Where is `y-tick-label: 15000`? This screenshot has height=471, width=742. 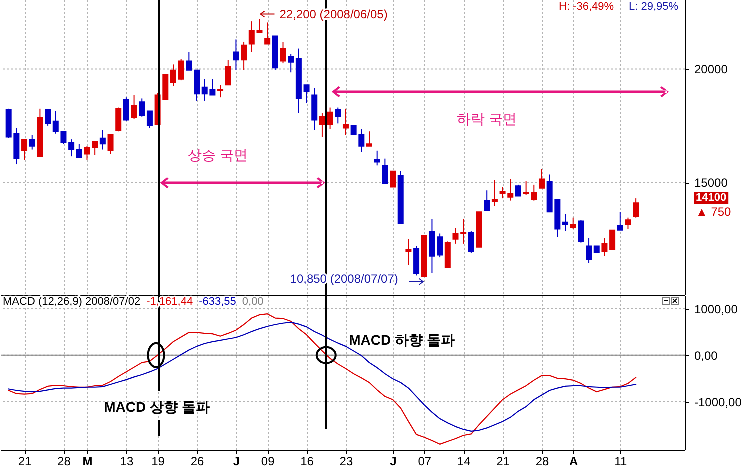
y-tick-label: 15000 is located at coordinates (711, 183).